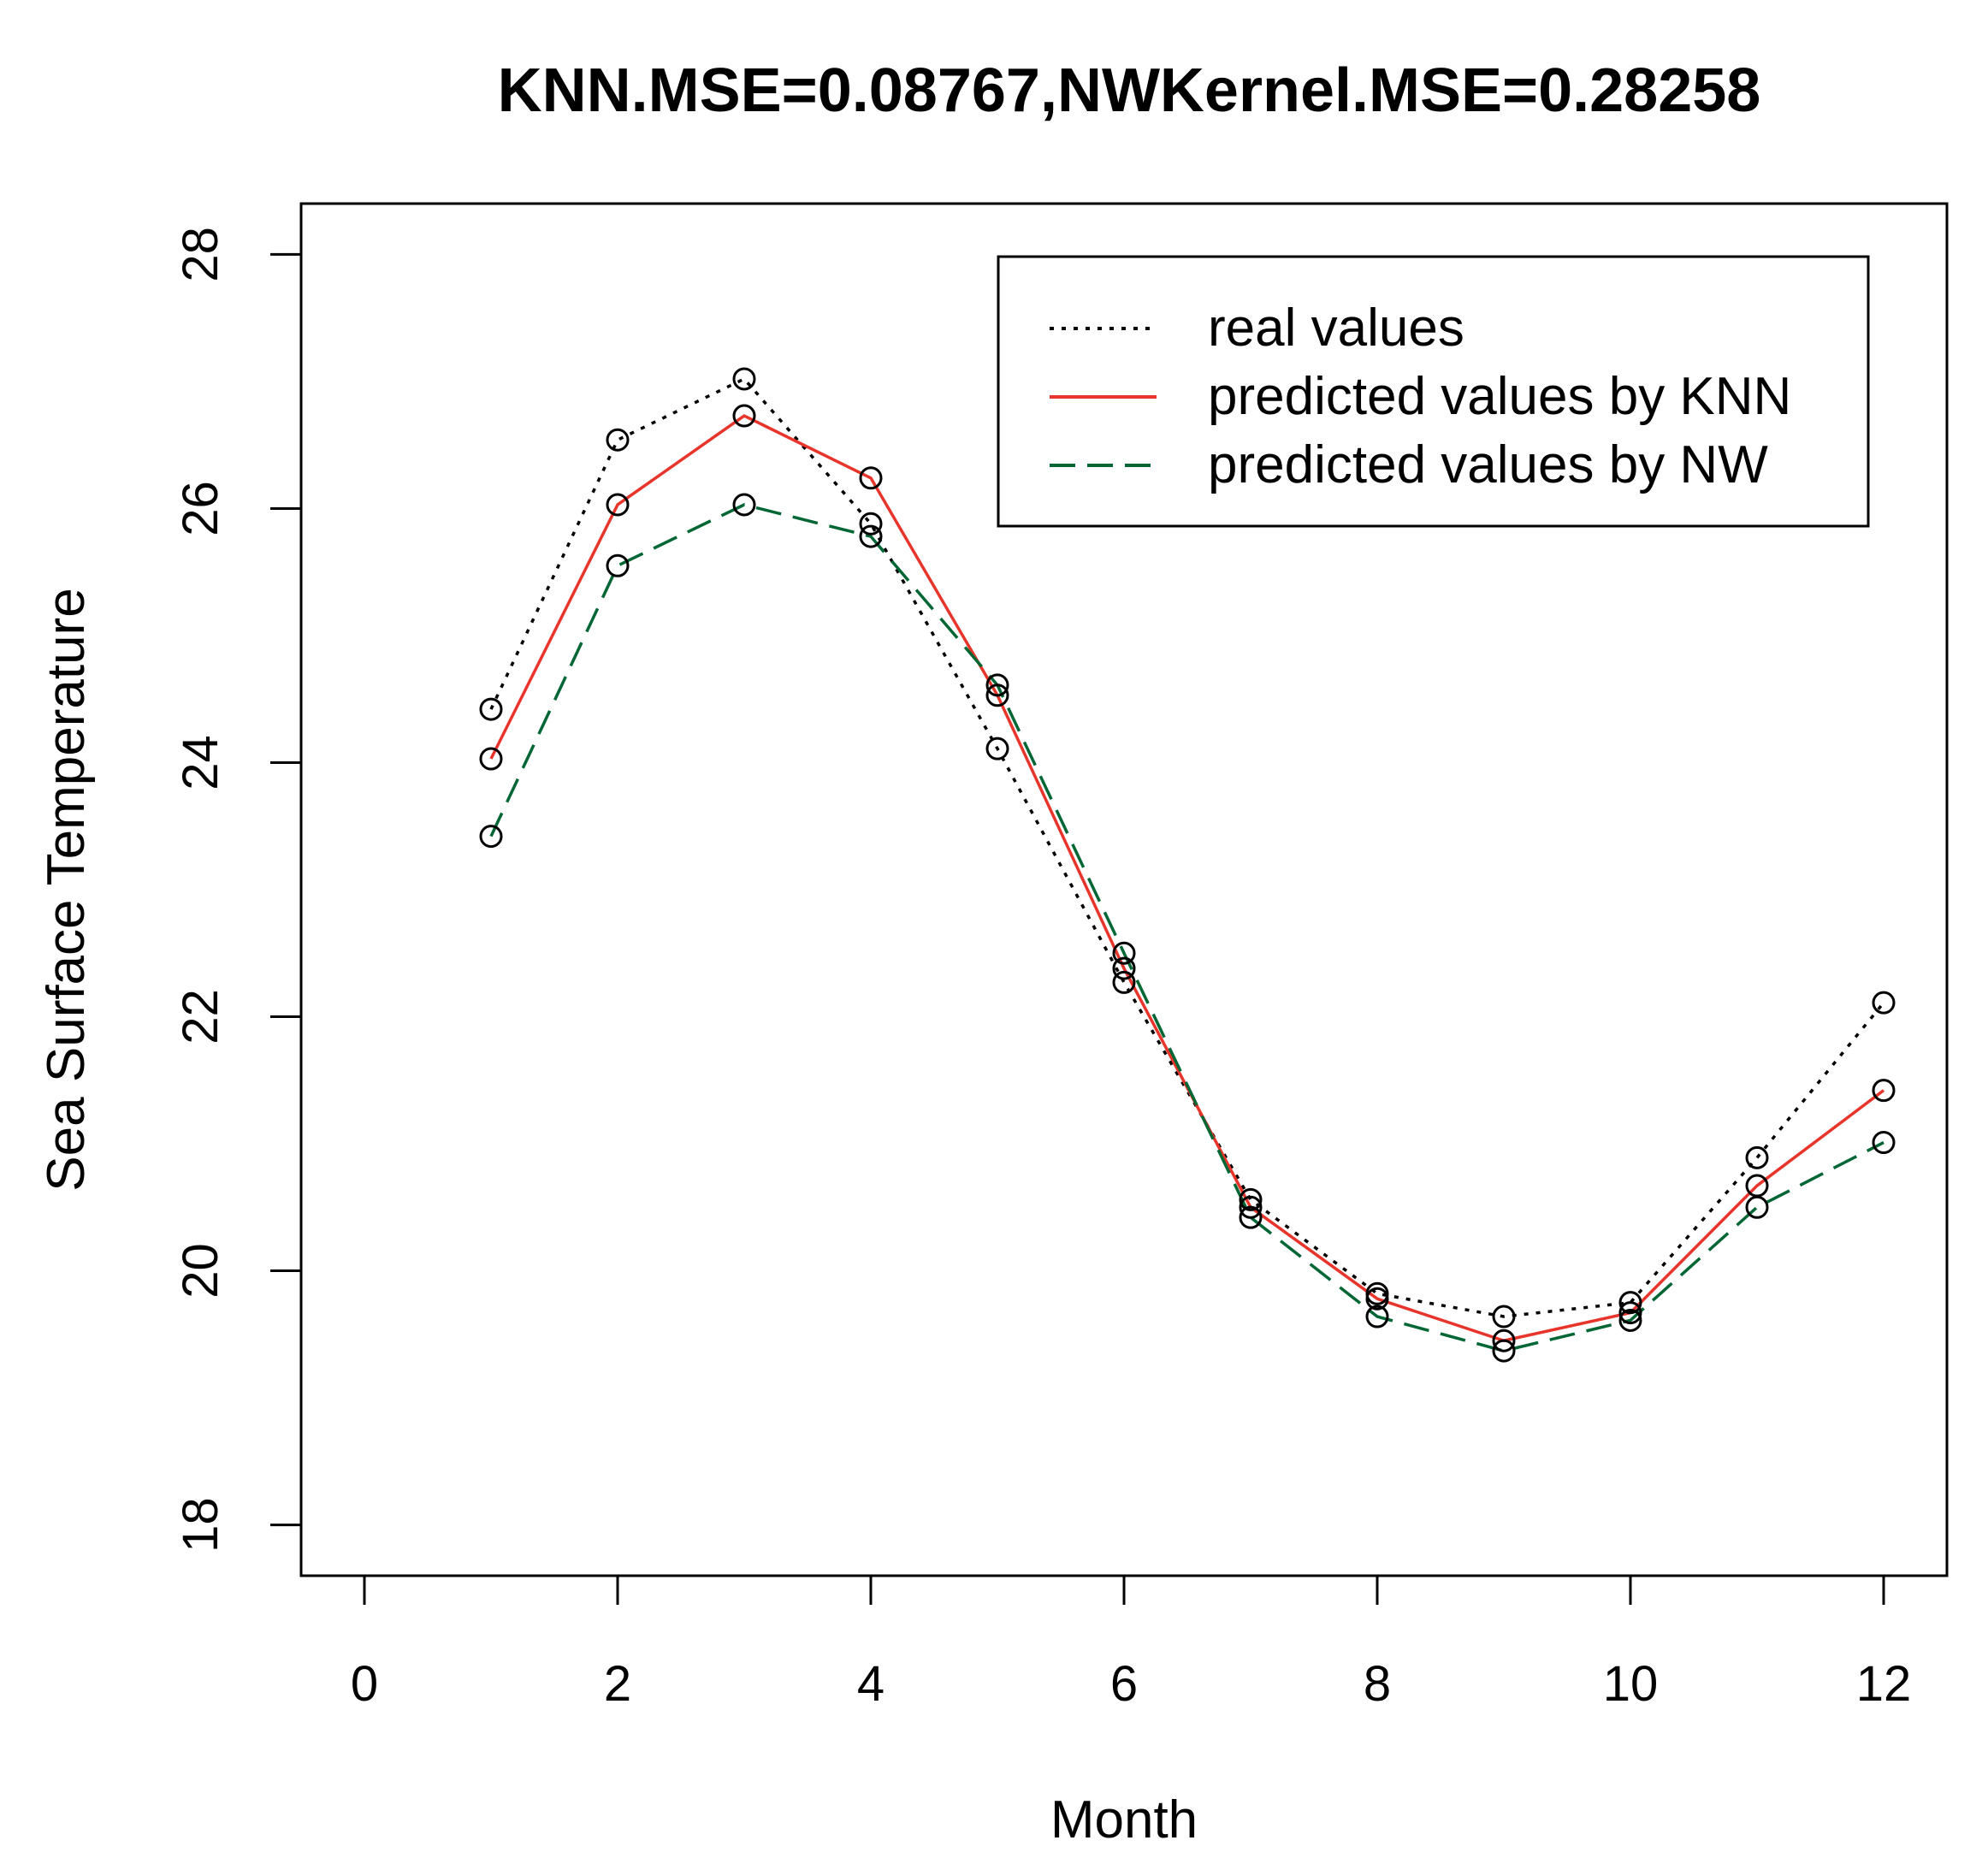  What do you see at coordinates (1631, 1684) in the screenshot?
I see `x-tick-label: 10` at bounding box center [1631, 1684].